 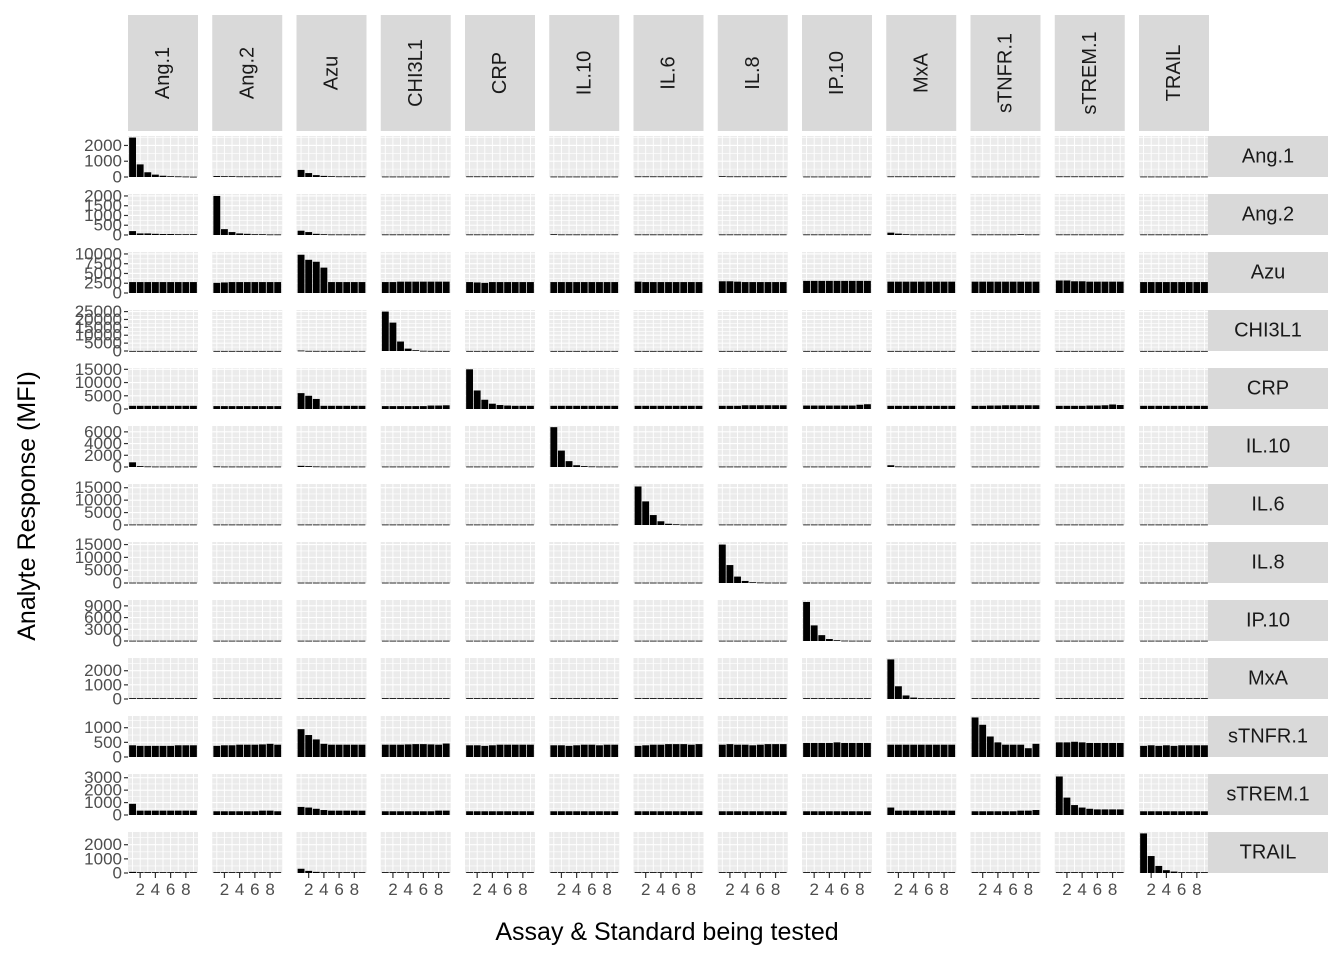 What do you see at coordinates (247, 73) in the screenshot?
I see `column-strip-label: Ang.2` at bounding box center [247, 73].